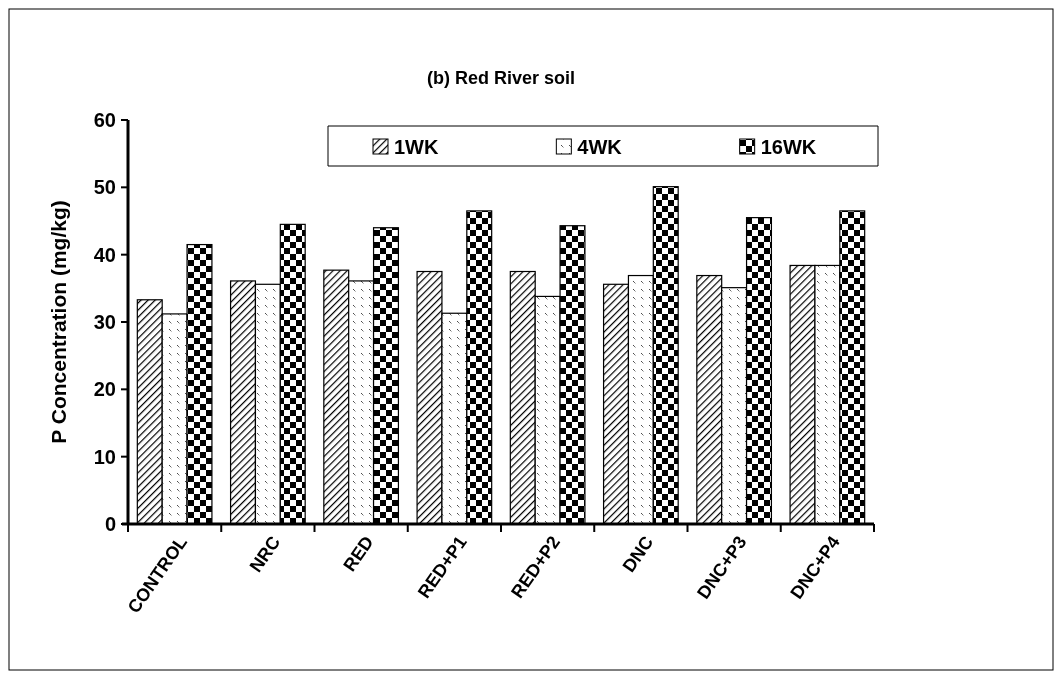 Image resolution: width=1062 pixels, height=679 pixels. What do you see at coordinates (104, 187) in the screenshot?
I see `y-tick-label: 50` at bounding box center [104, 187].